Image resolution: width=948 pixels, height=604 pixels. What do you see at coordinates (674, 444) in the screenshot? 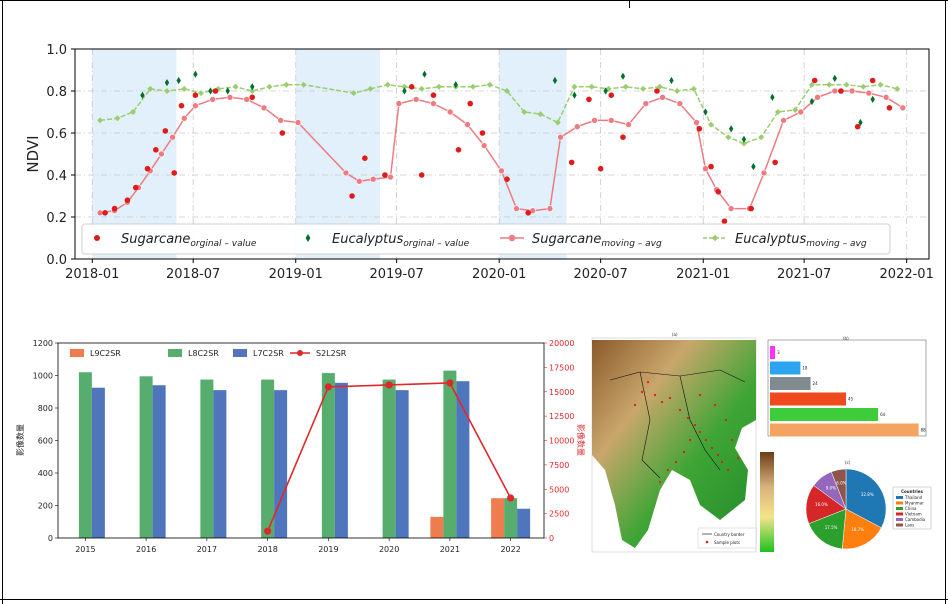
I see `land-mass` at bounding box center [674, 444].